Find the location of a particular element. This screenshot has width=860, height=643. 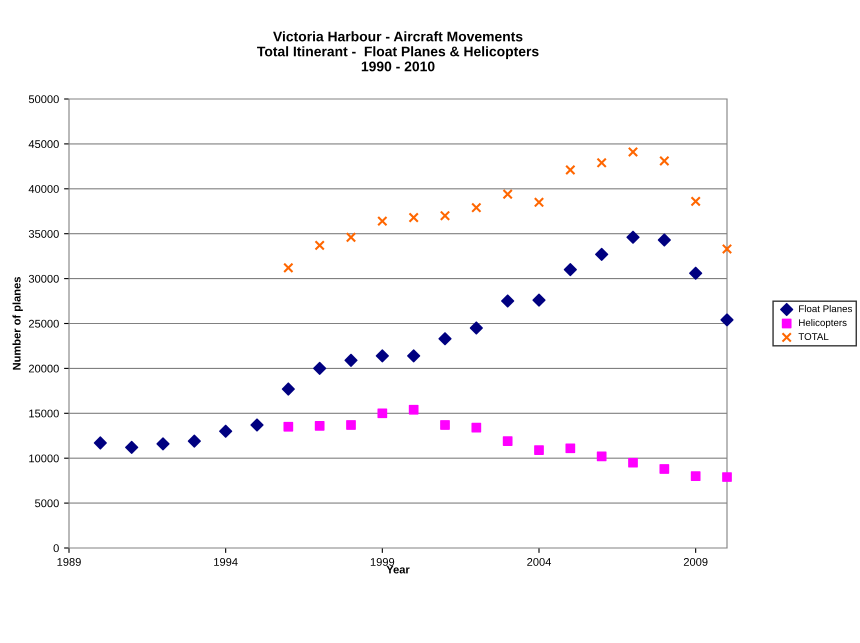

y-tick-label: 30000 is located at coordinates (43, 278).